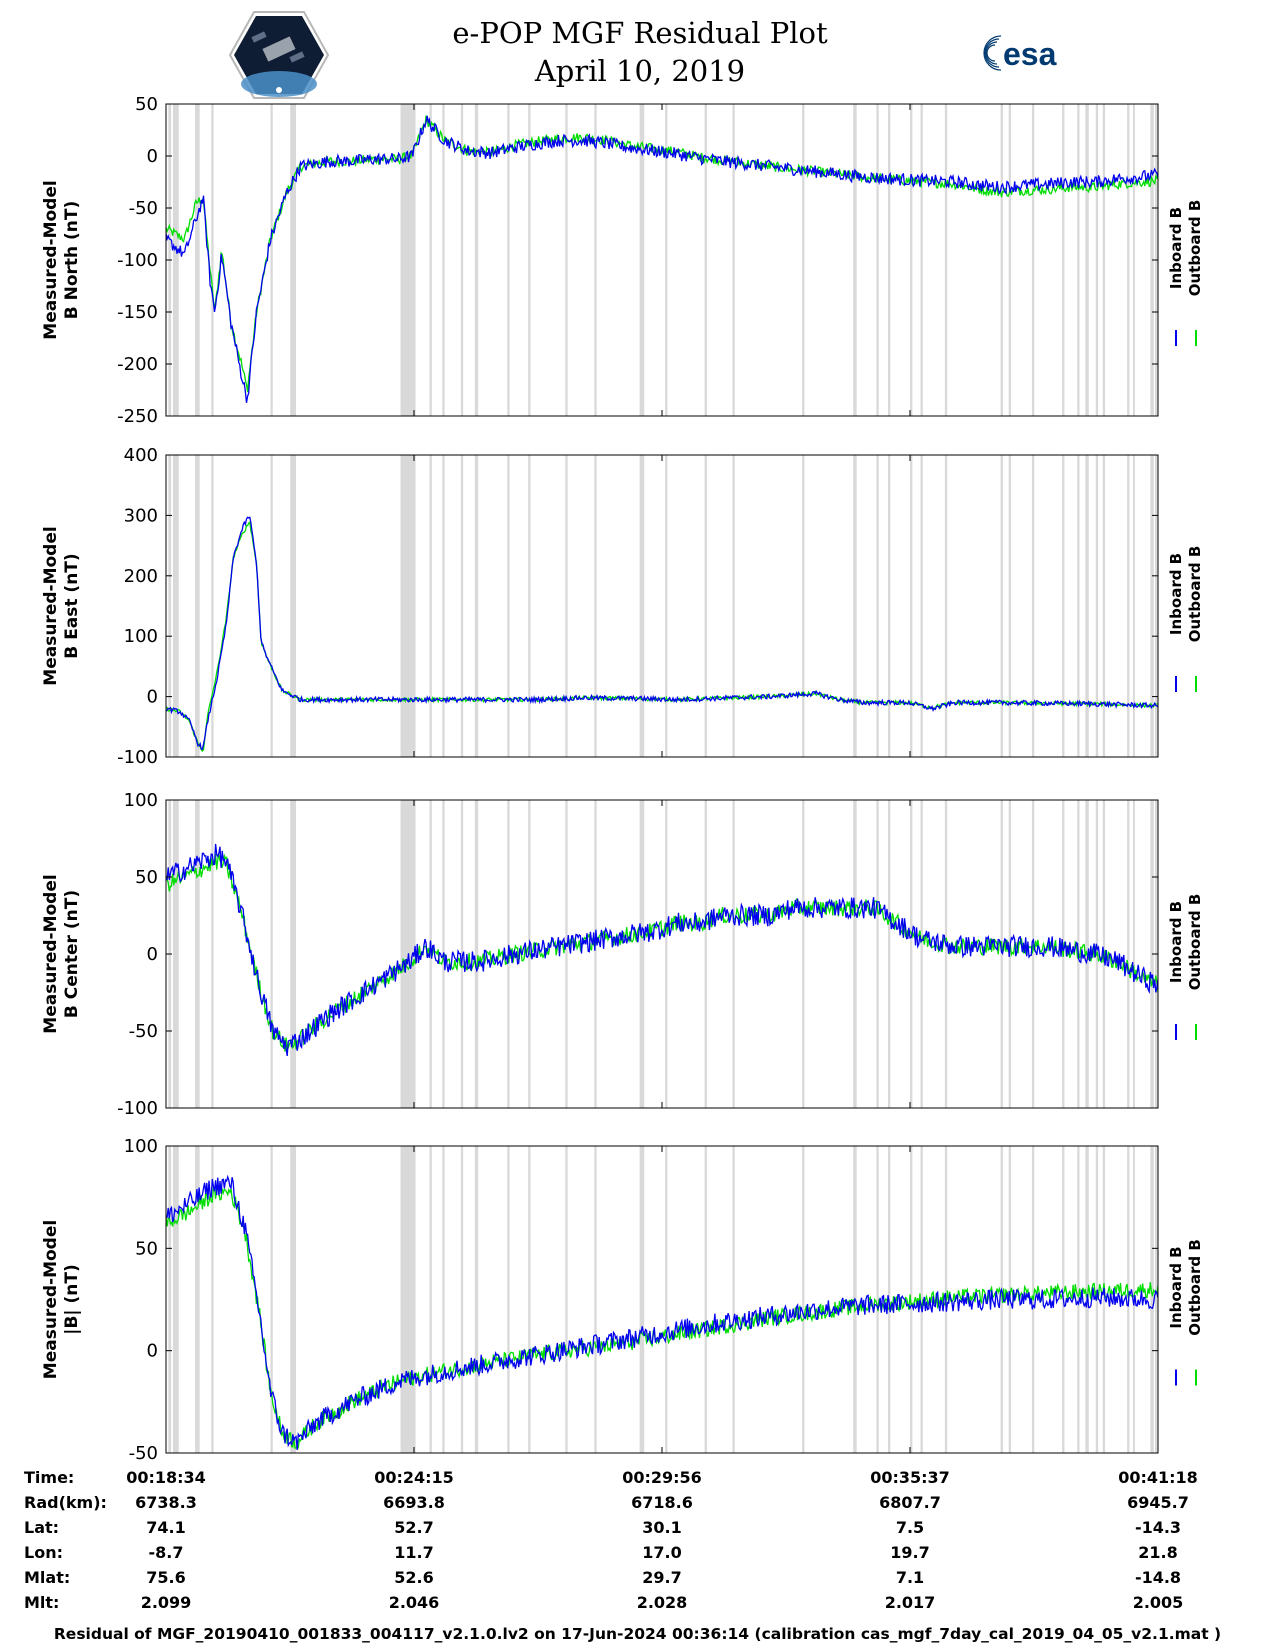  What do you see at coordinates (662, 952) in the screenshot?
I see `outboard-series-line` at bounding box center [662, 952].